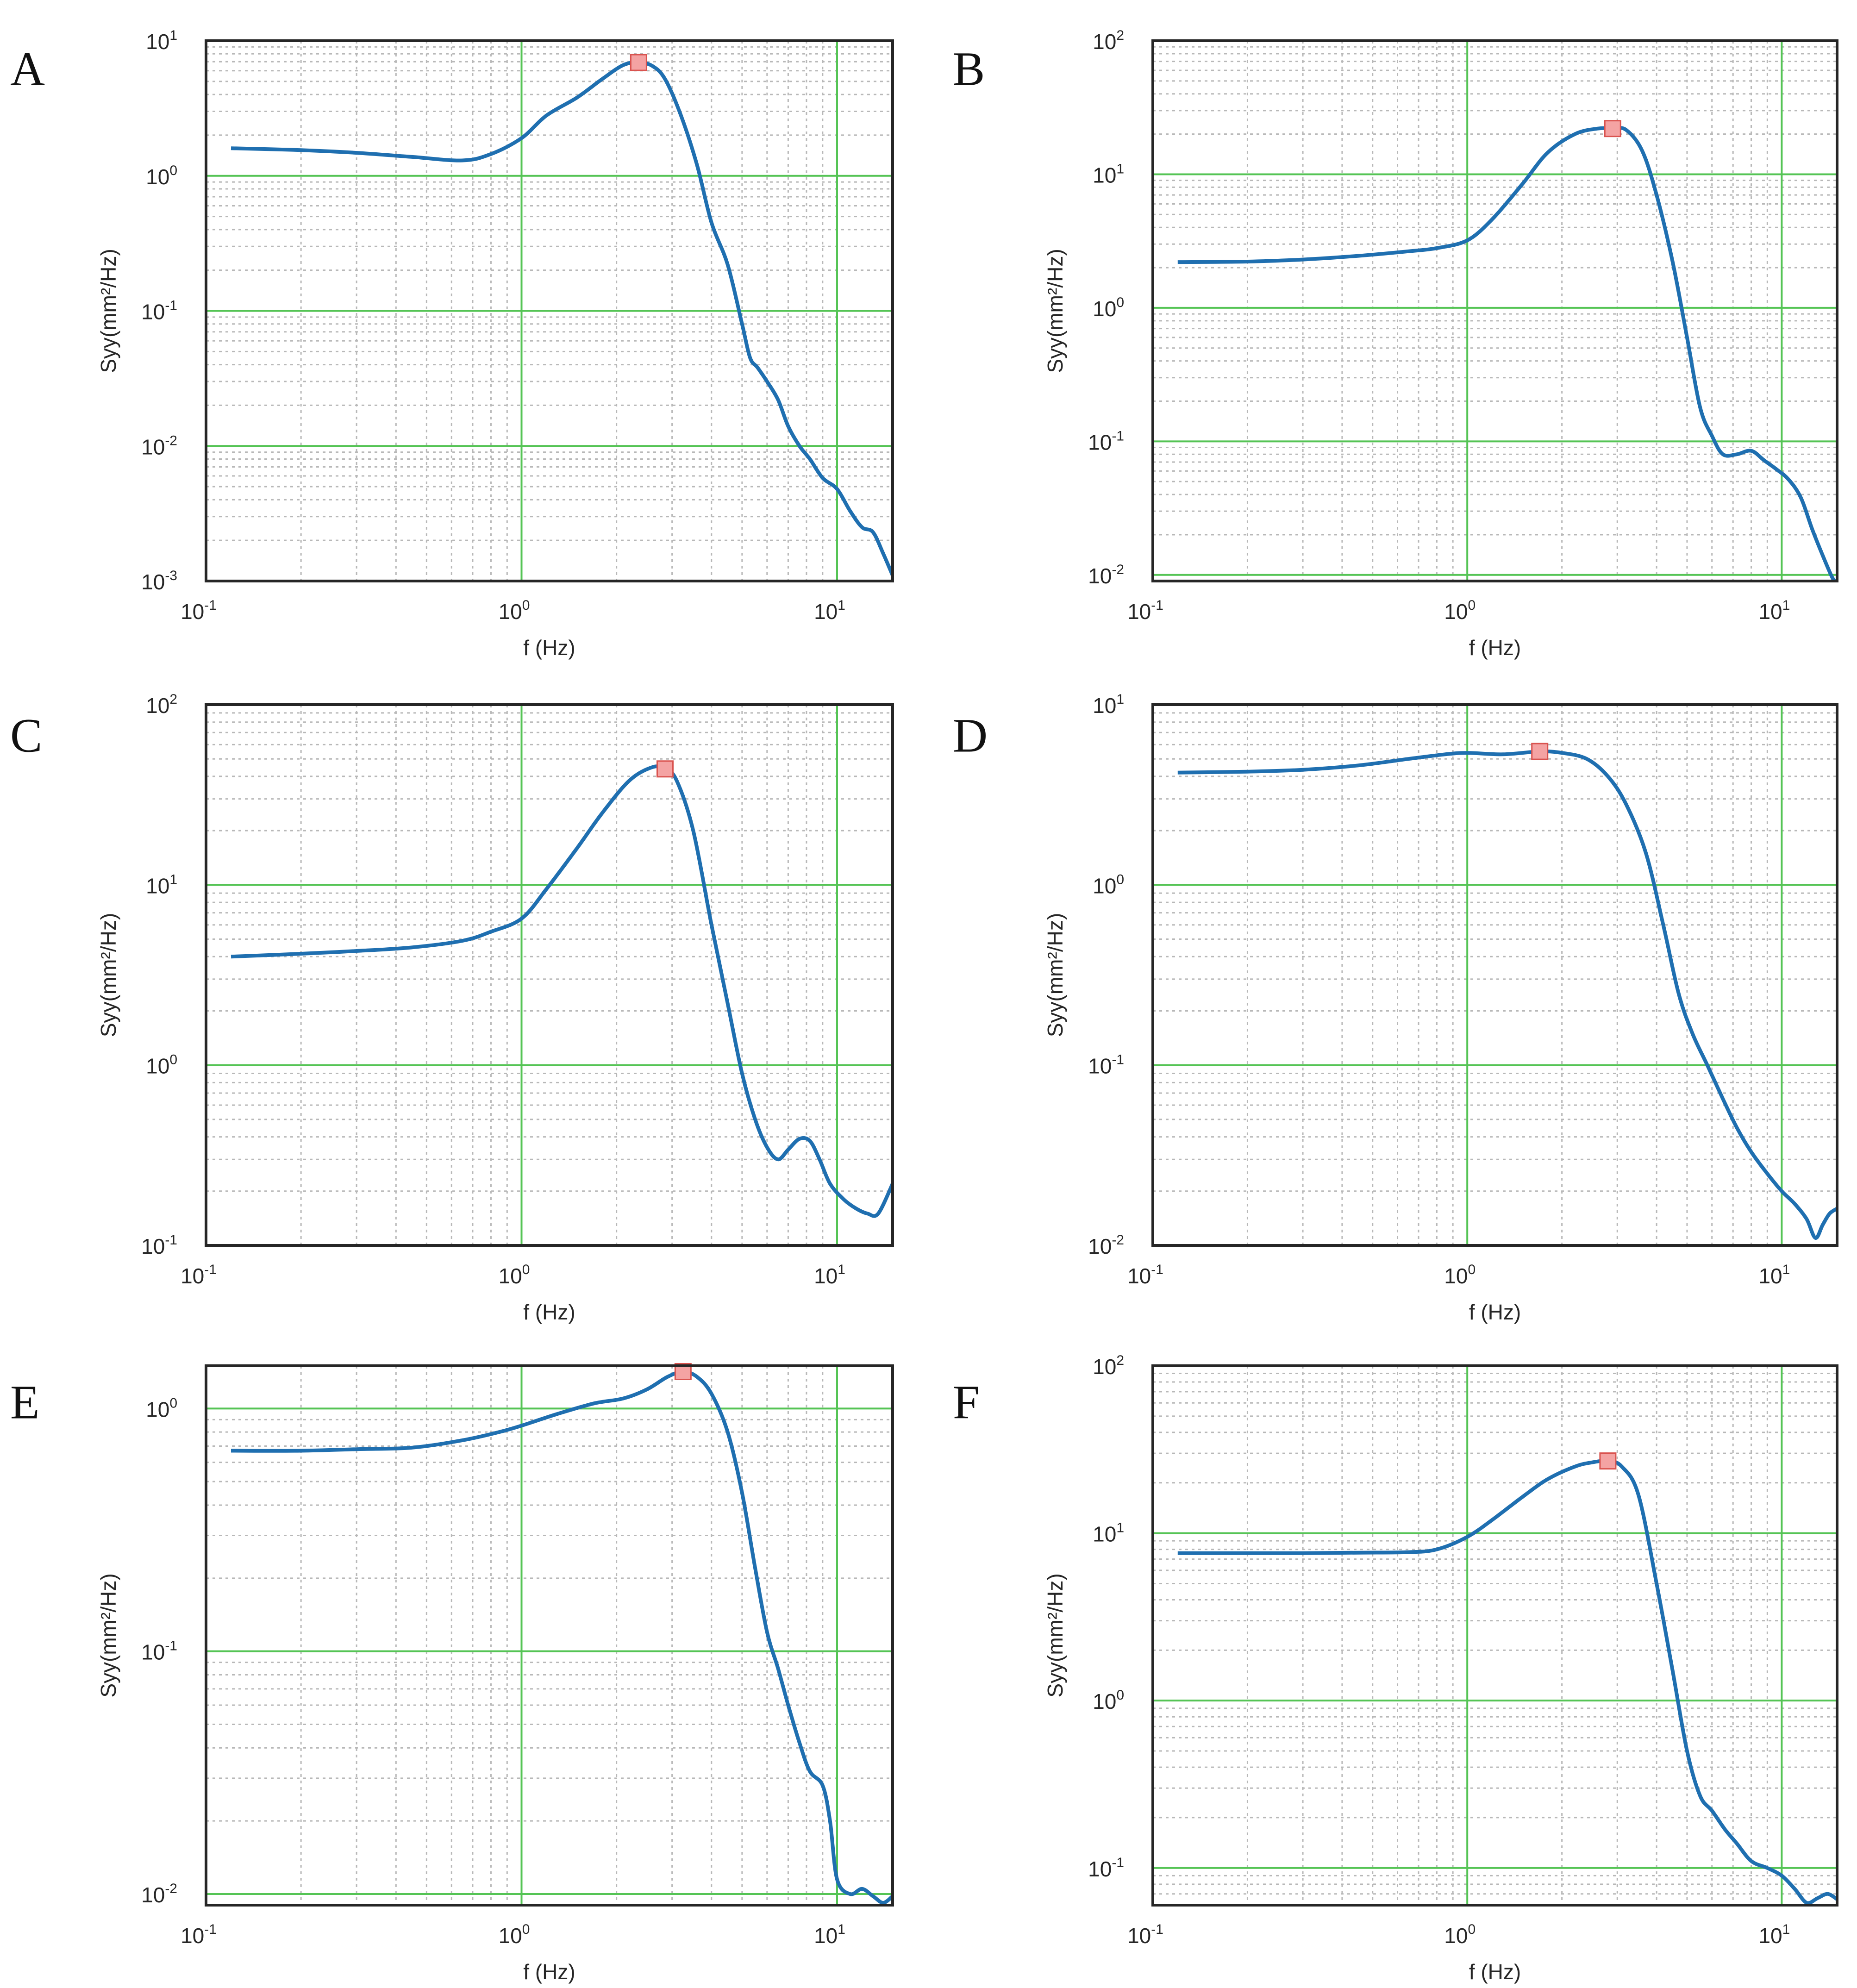 This screenshot has width=1857, height=1988. I want to click on y-tick-label: 10⁻³, so click(159, 581).